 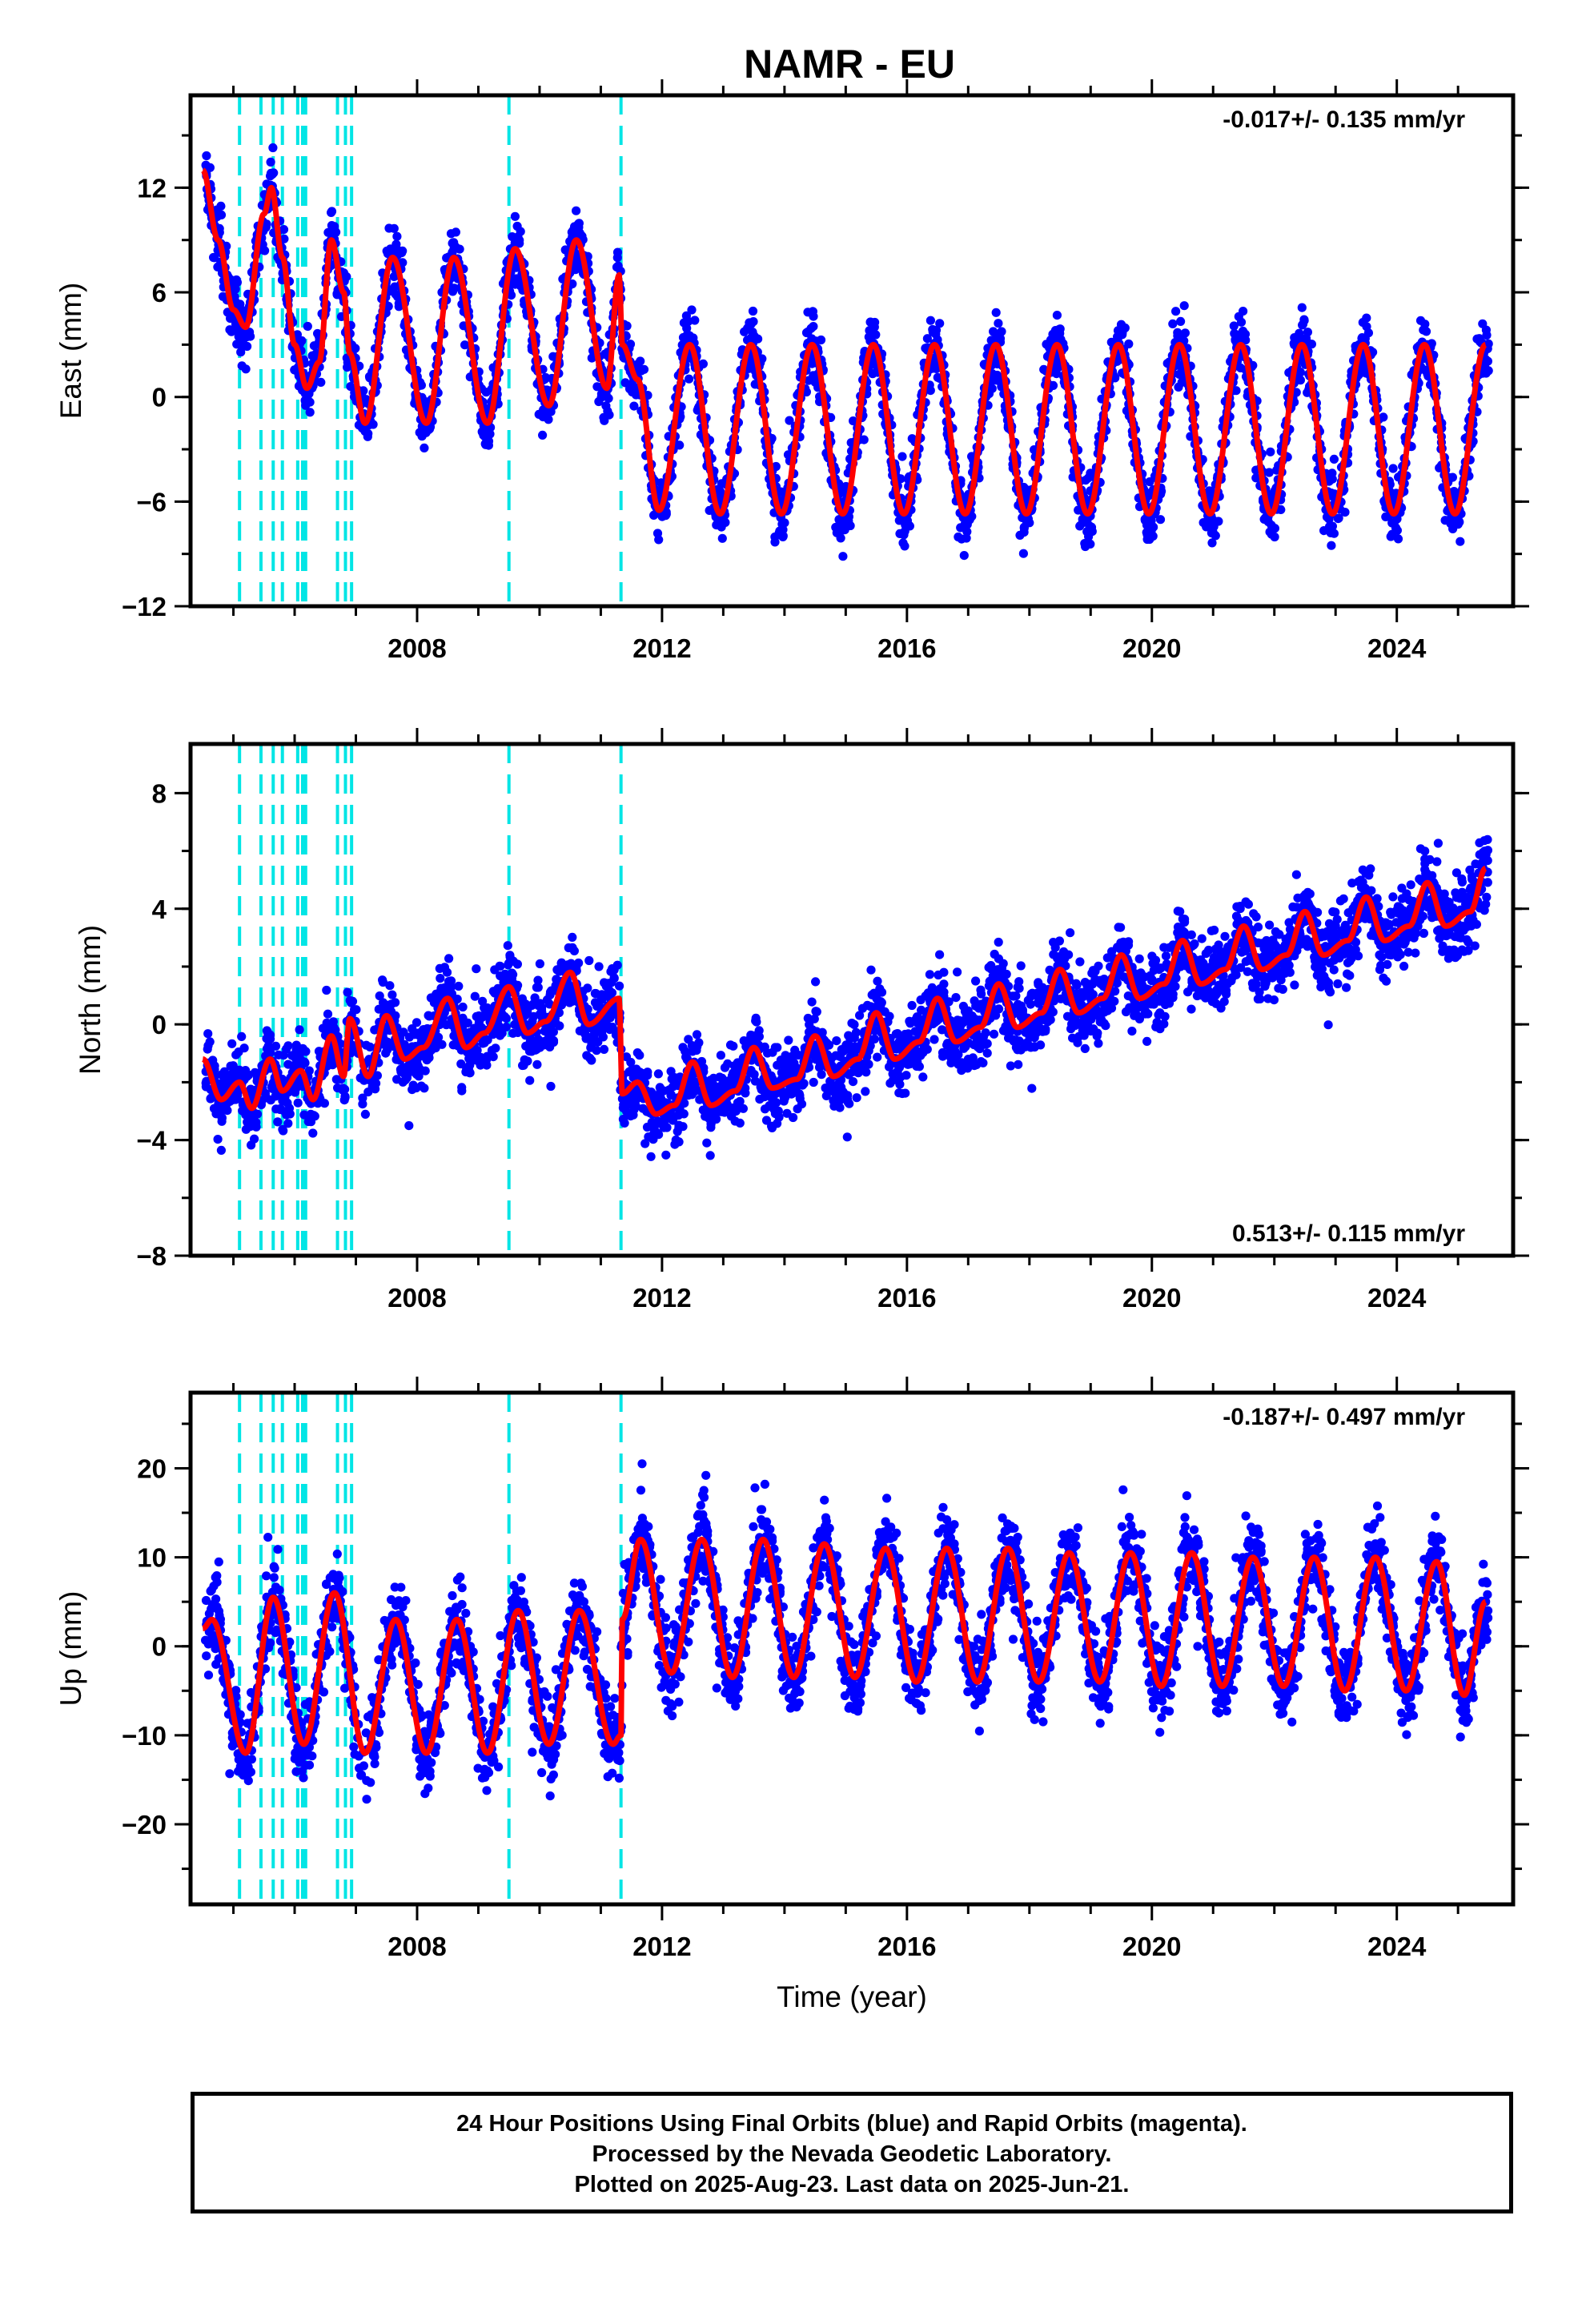 I want to click on chart-title: NAMR - EU, so click(x=849, y=64).